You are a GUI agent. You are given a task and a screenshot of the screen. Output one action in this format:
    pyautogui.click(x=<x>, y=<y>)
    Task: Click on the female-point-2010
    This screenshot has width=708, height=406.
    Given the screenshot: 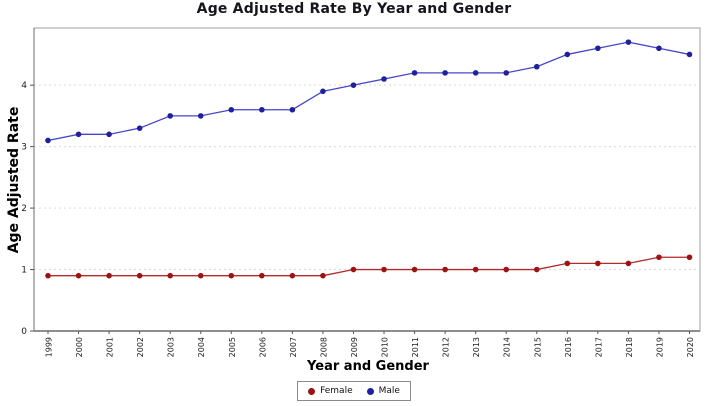 What is the action you would take?
    pyautogui.click(x=384, y=269)
    